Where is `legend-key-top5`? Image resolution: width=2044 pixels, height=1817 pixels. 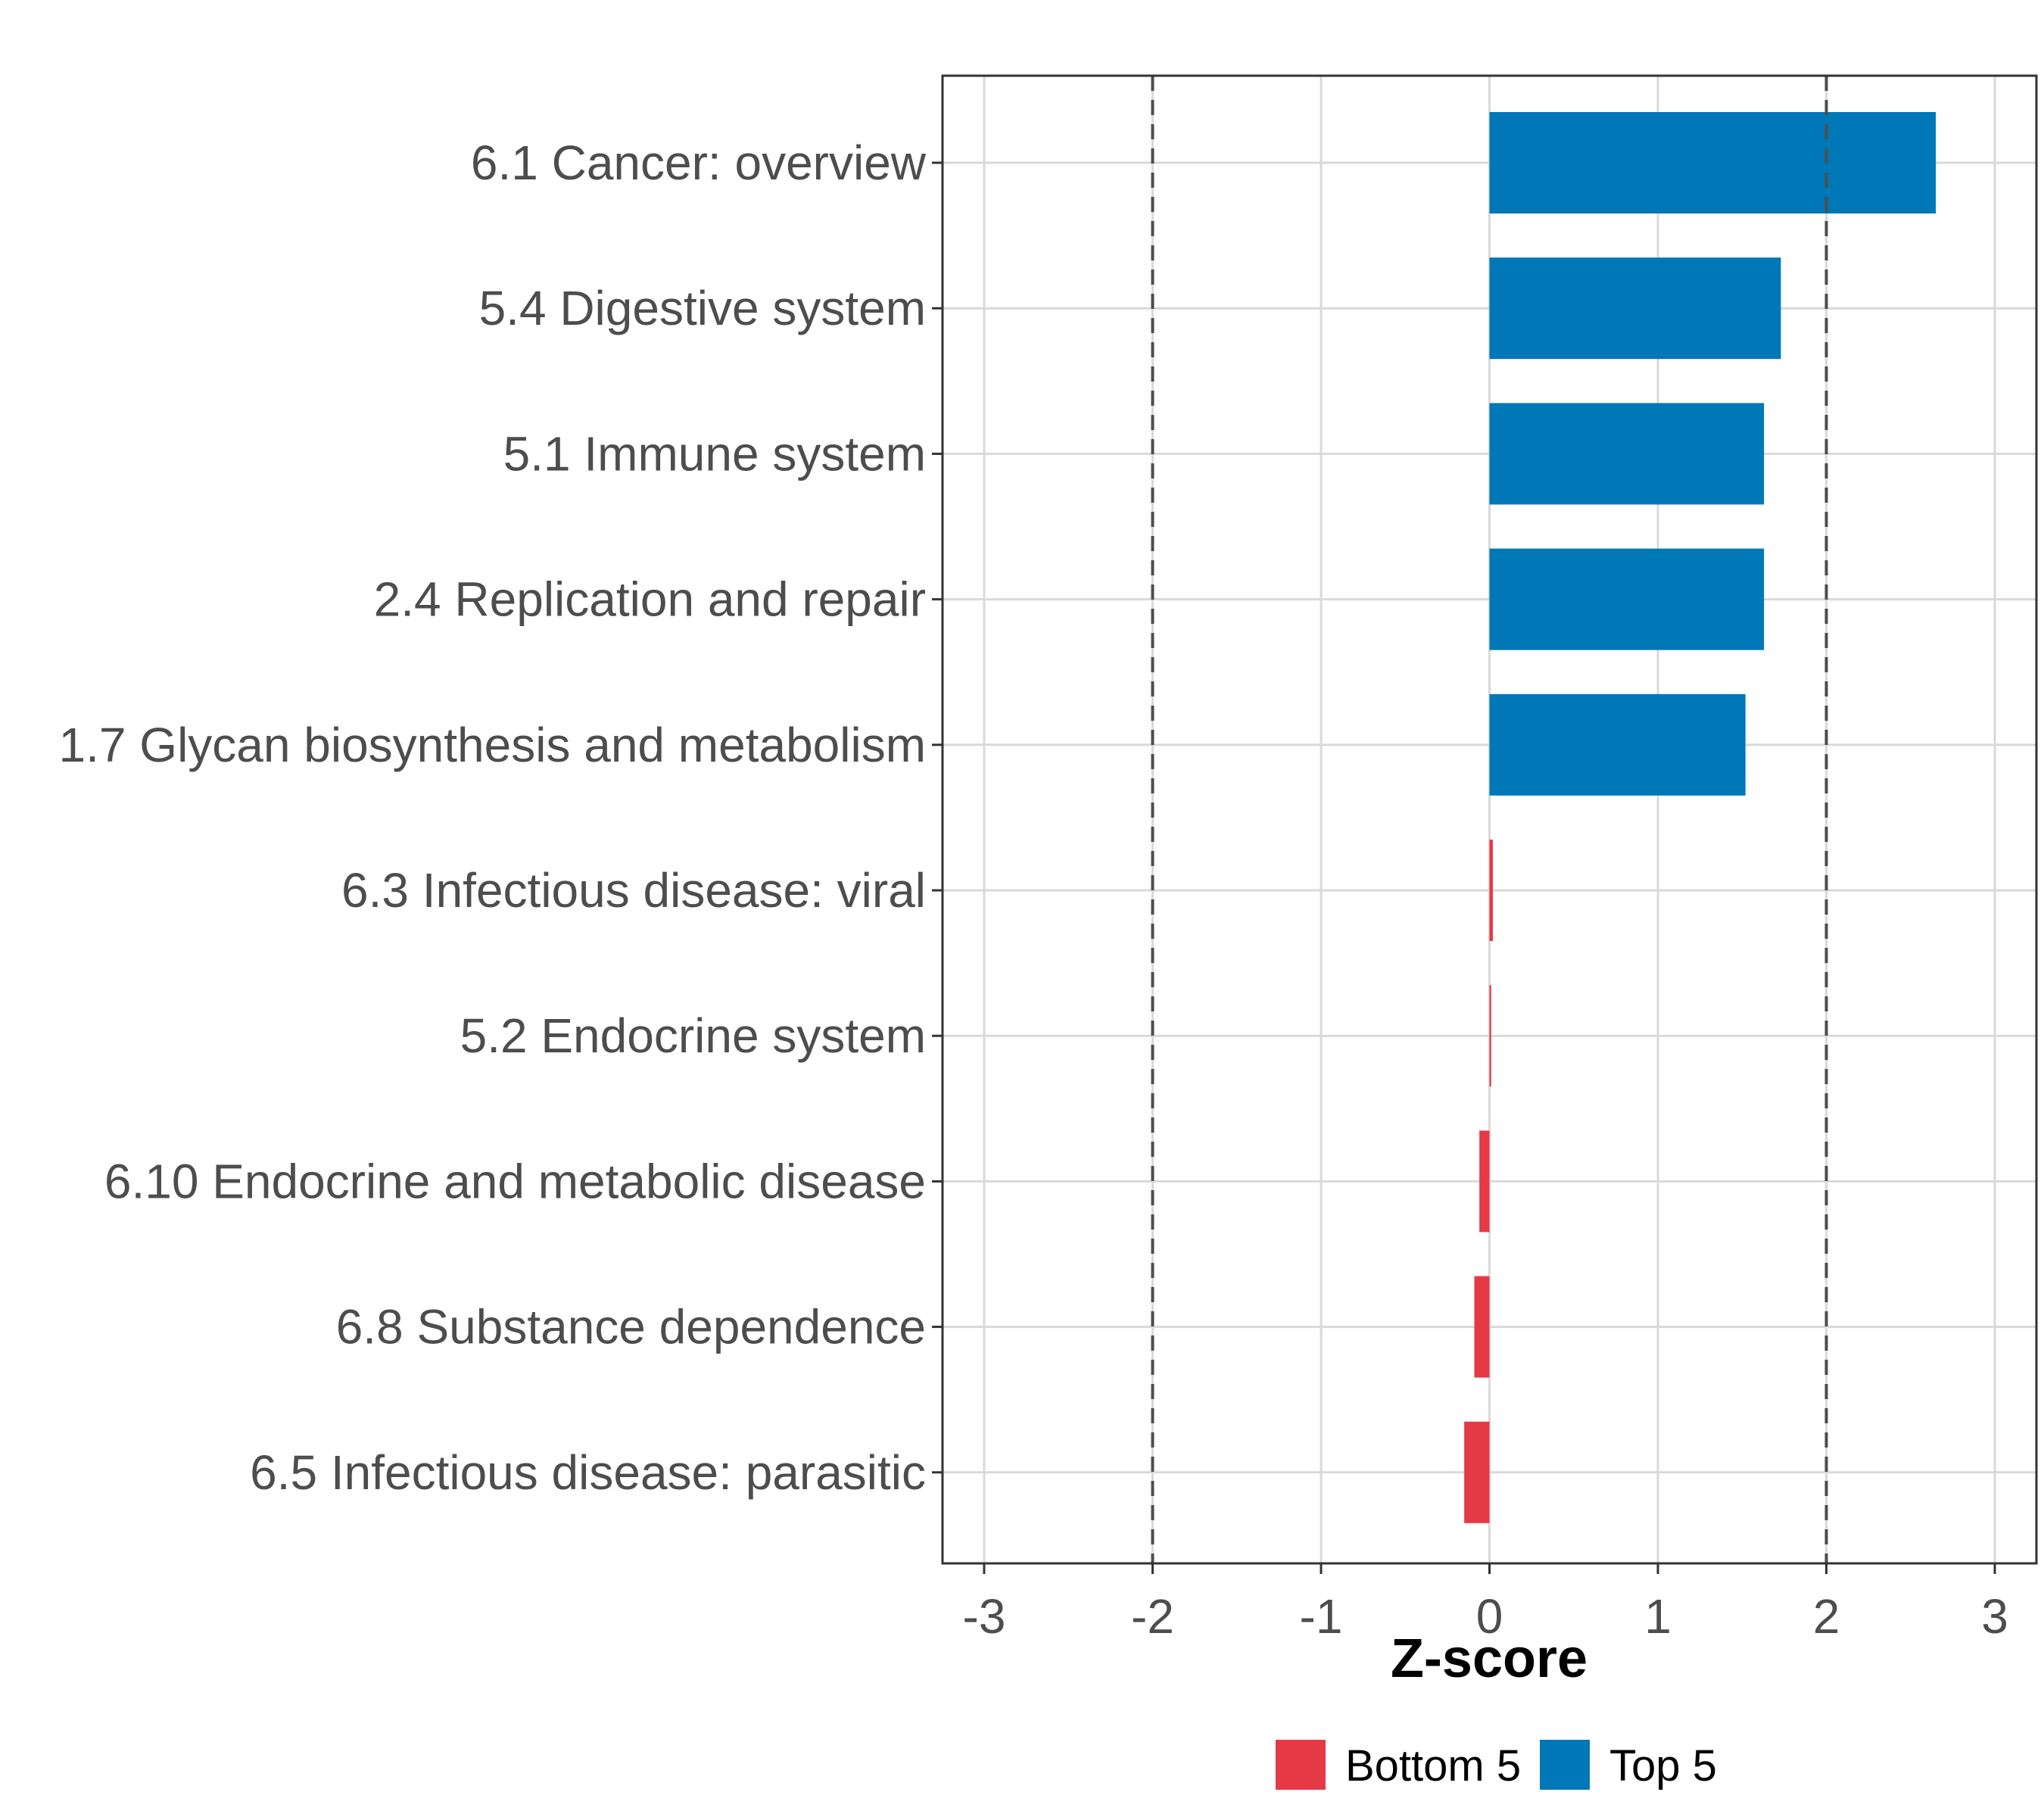
legend-key-top5 is located at coordinates (1565, 1765).